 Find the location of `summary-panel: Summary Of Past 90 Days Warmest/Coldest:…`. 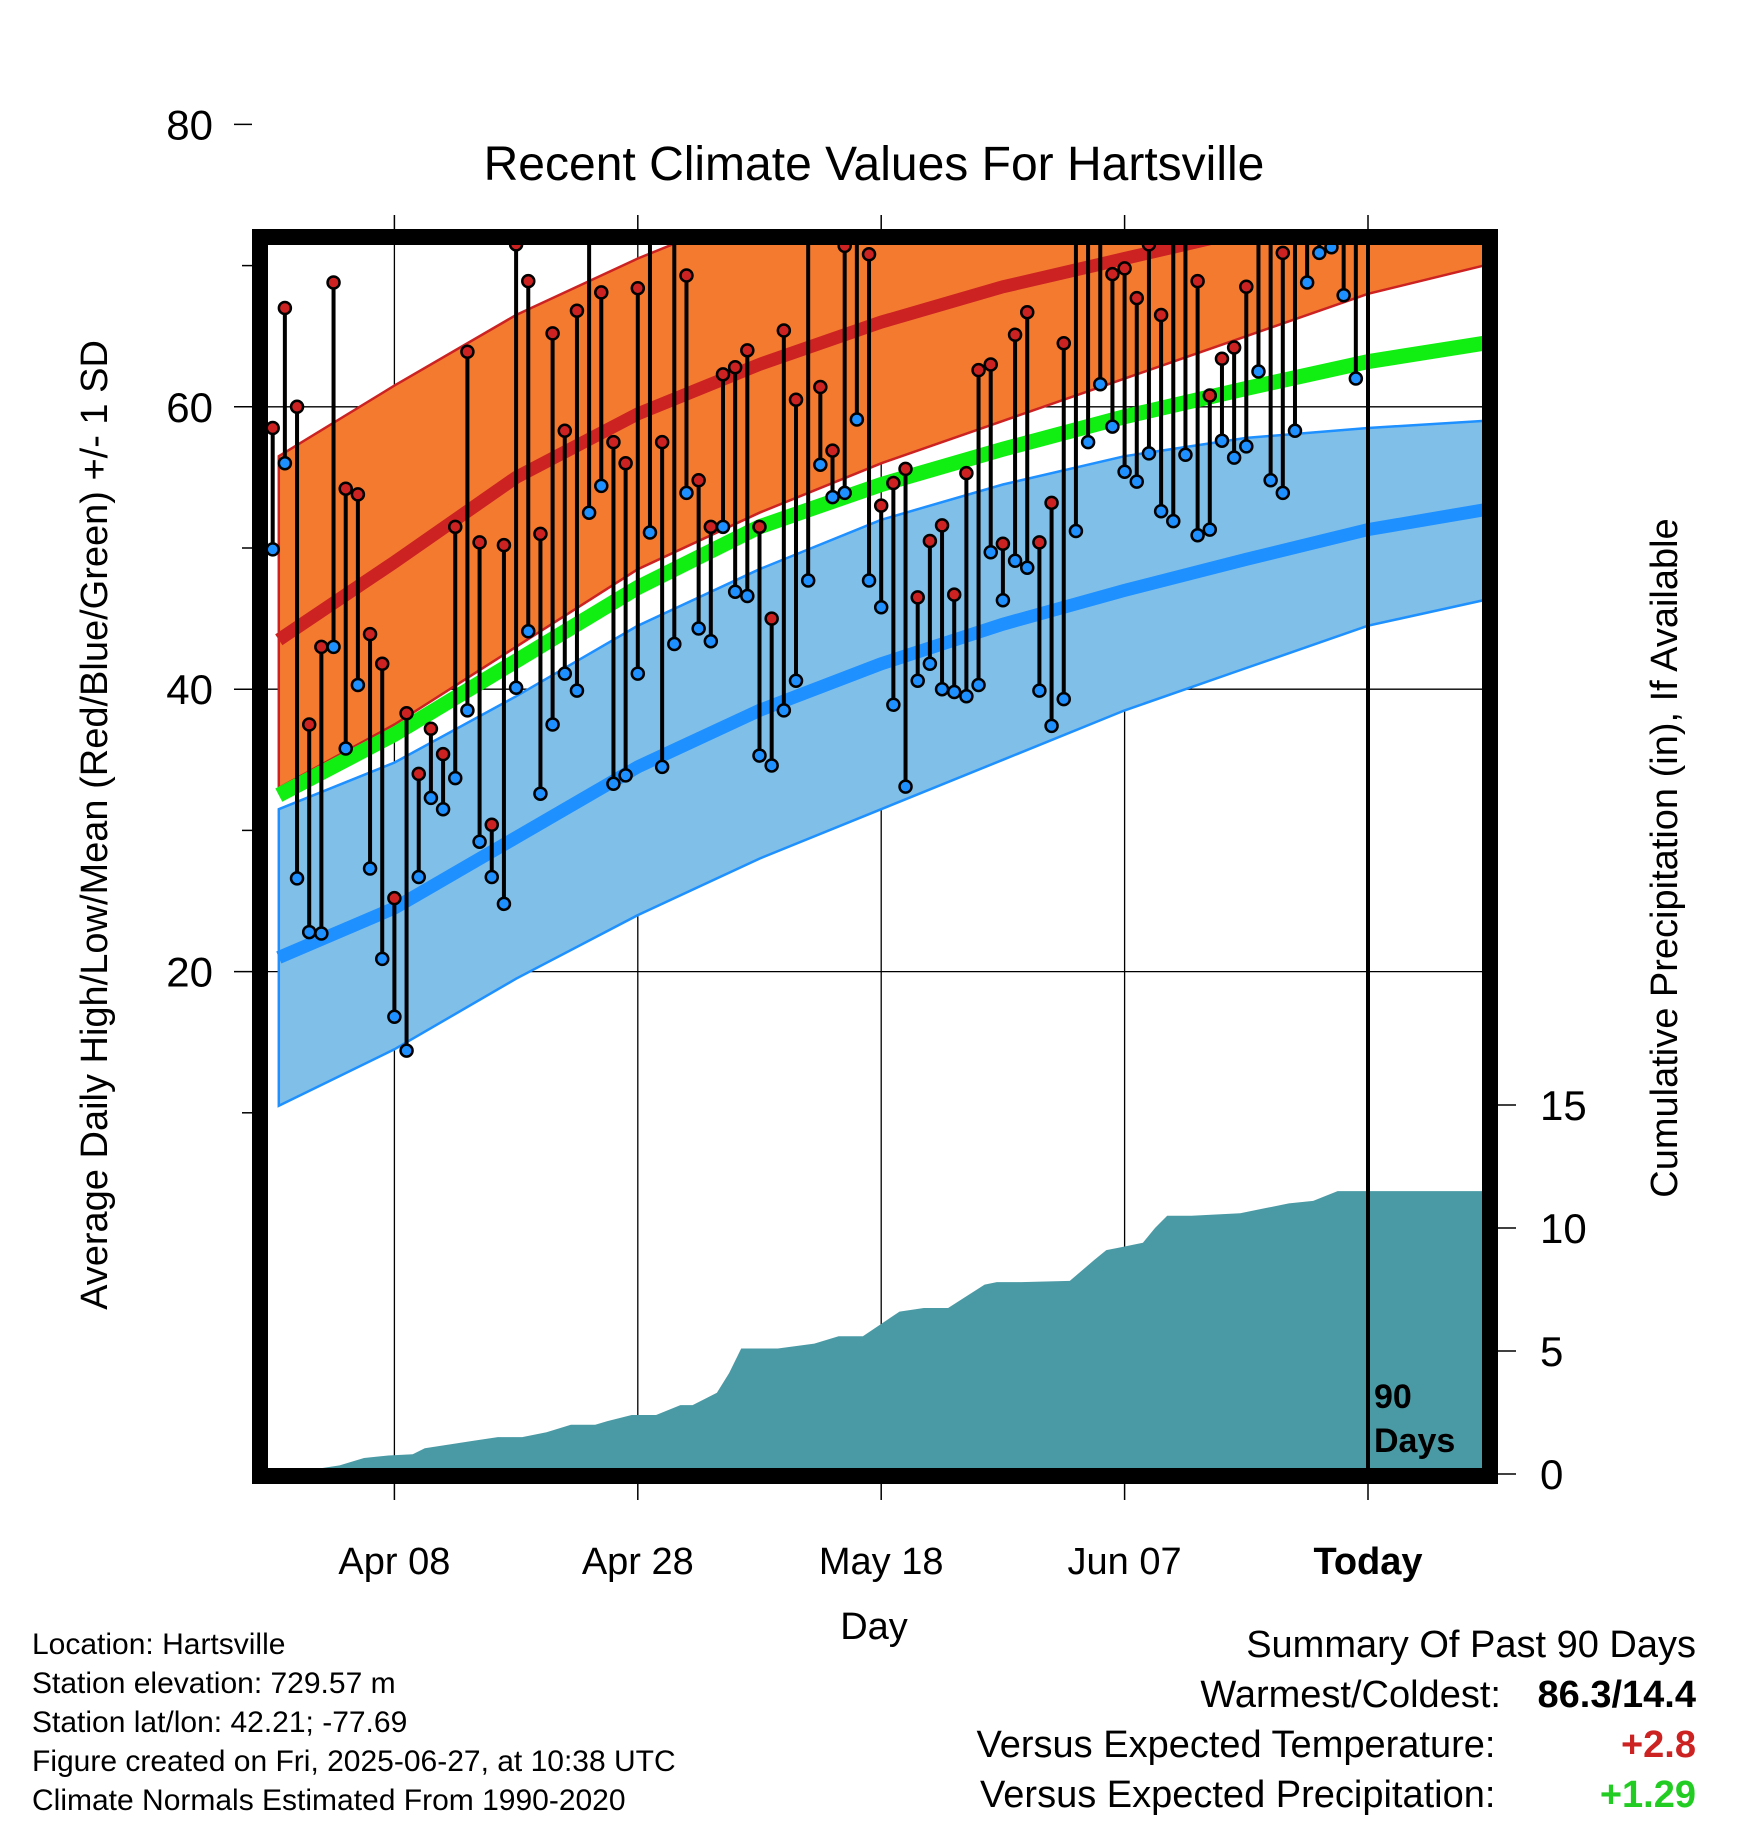

summary-panel: Summary Of Past 90 Days Warmest/Coldest:… is located at coordinates (1336, 1720).